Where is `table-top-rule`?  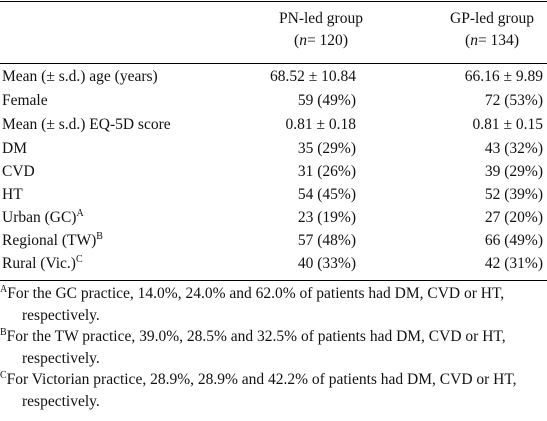 table-top-rule is located at coordinates (273, 1).